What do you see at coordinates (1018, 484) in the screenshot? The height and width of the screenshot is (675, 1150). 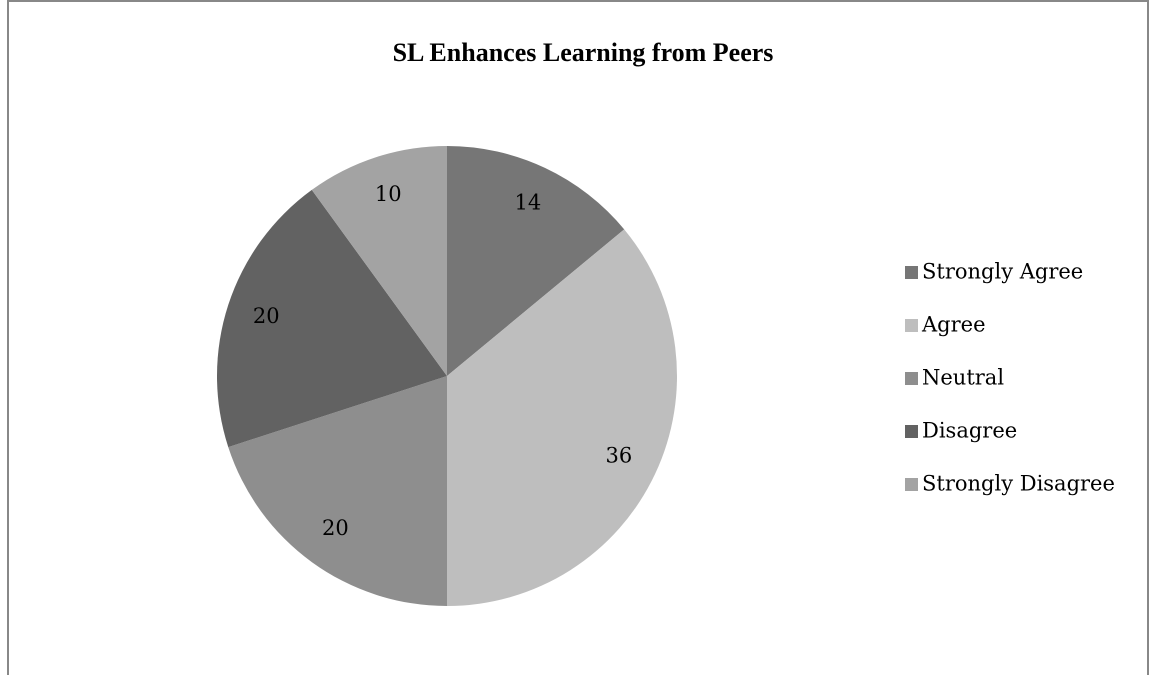 I see `legend-label: Strongly Disagree` at bounding box center [1018, 484].